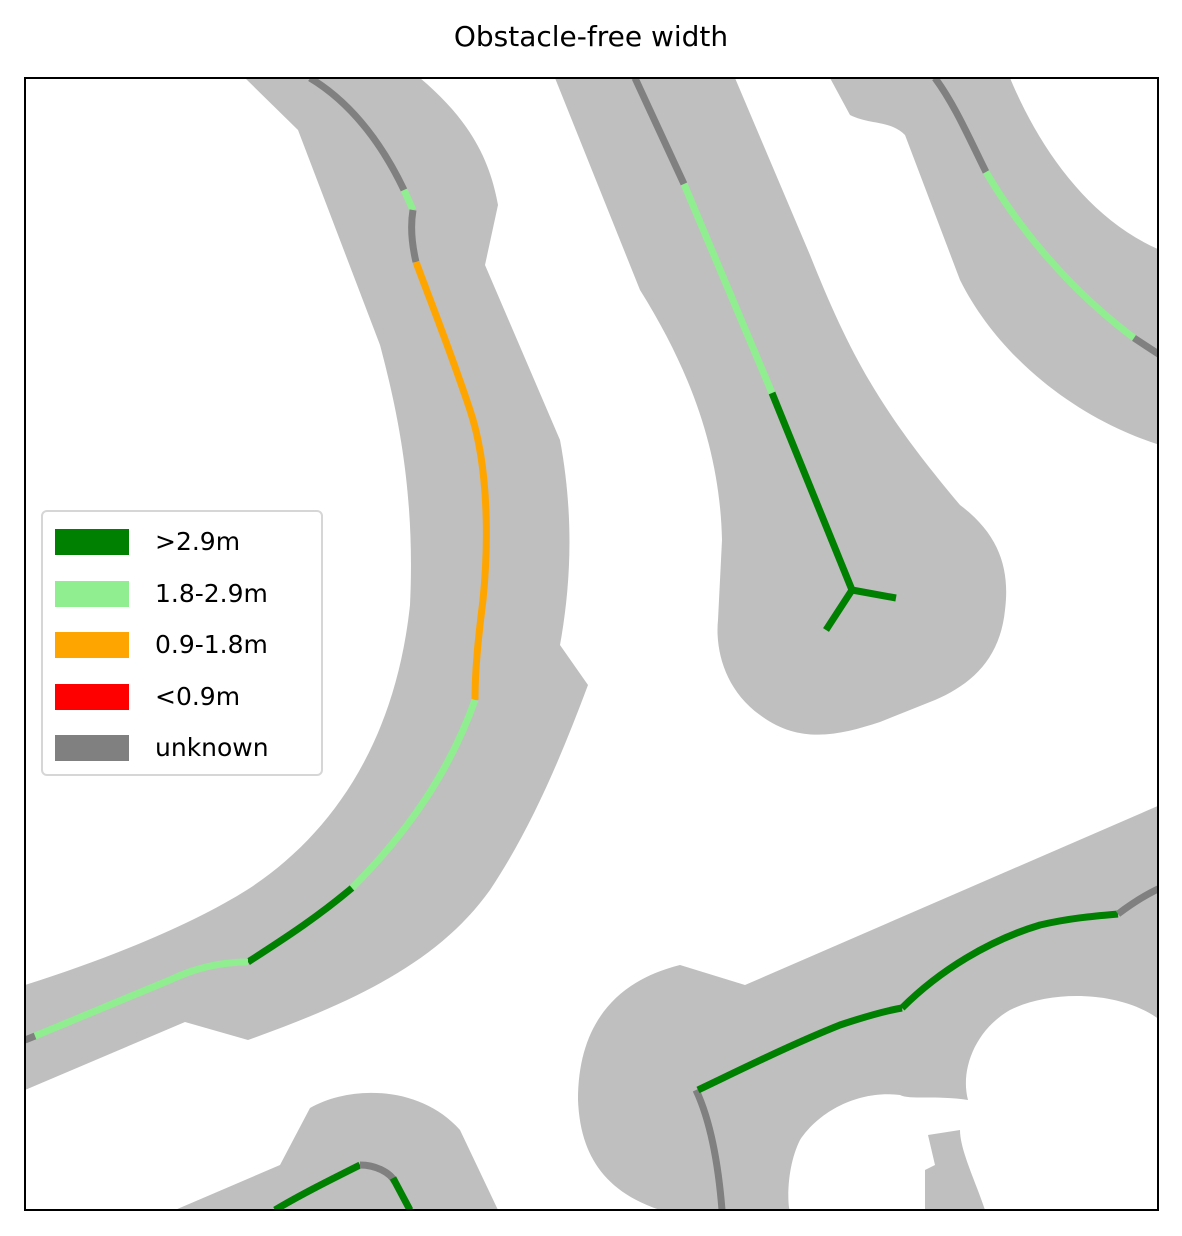  I want to click on legend-item-very-narrow: <0.9m, so click(188, 707).